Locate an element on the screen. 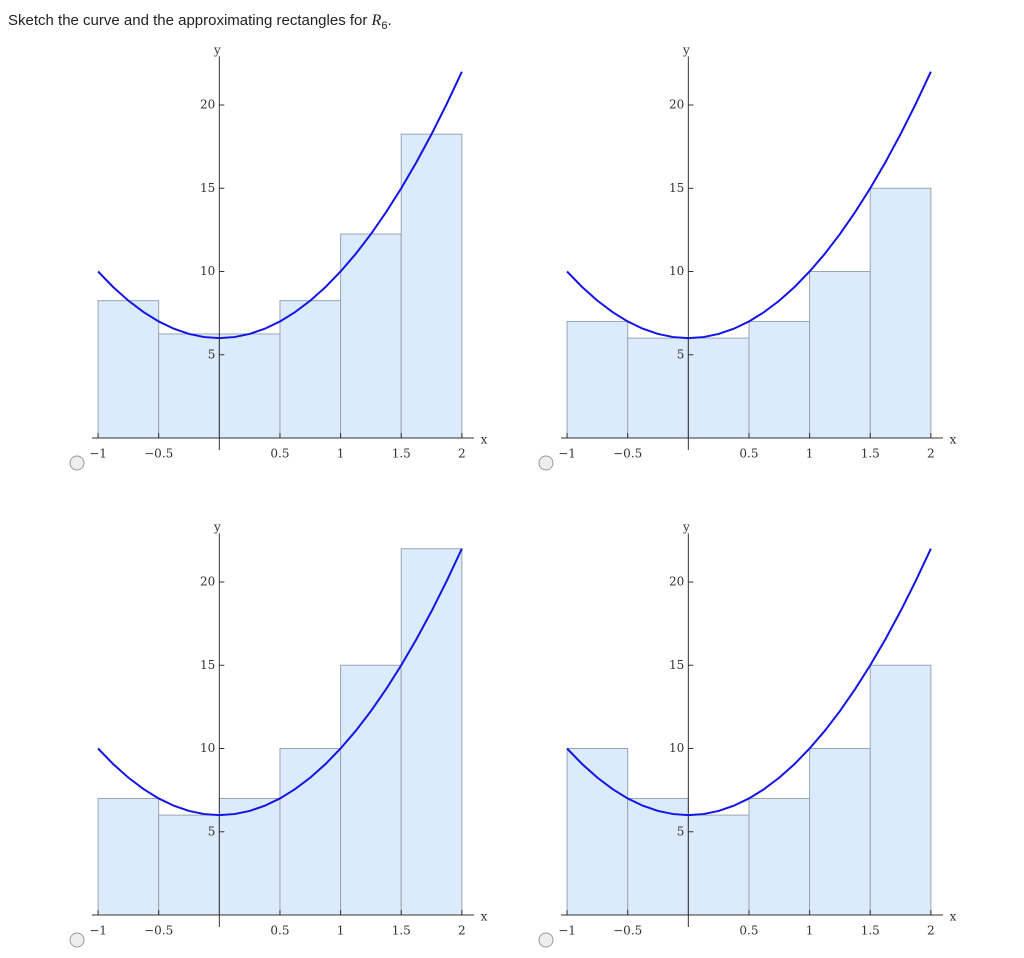  question-sub: 6 is located at coordinates (384, 26).